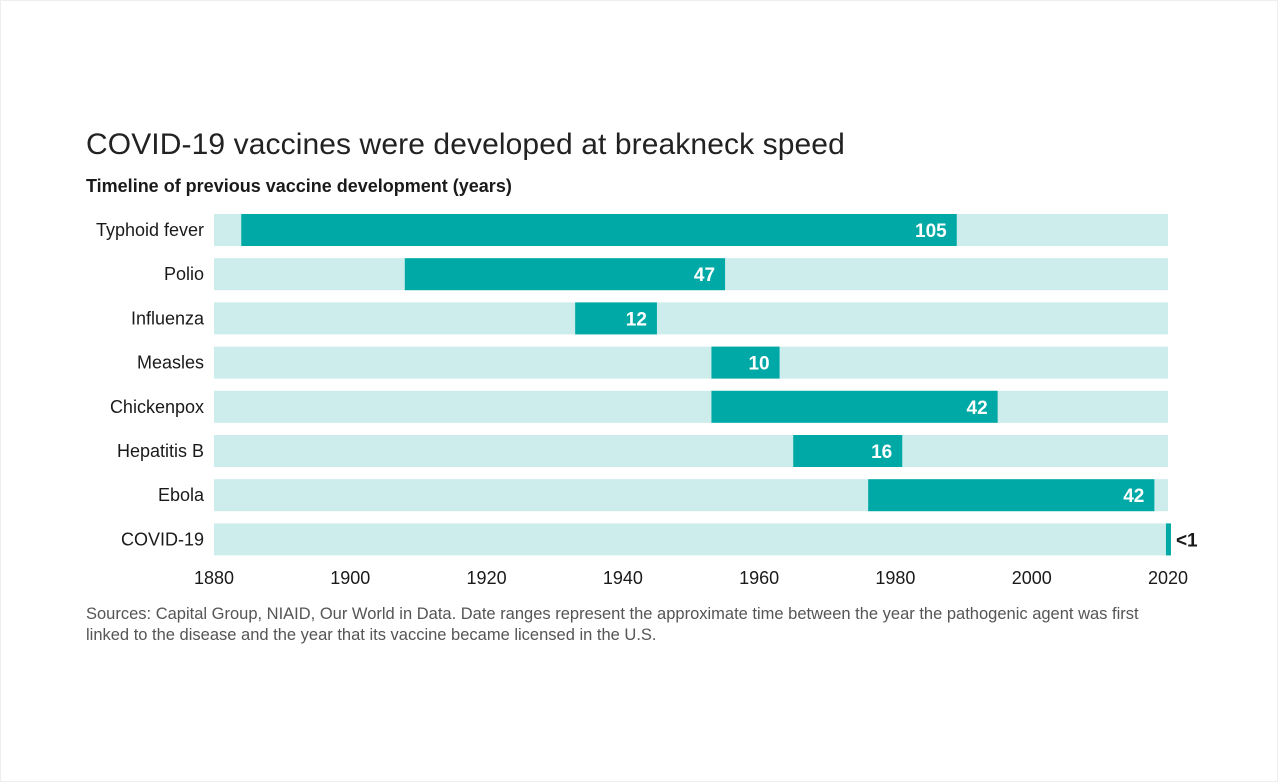  What do you see at coordinates (895, 578) in the screenshot?
I see `x-tick-label: 1980` at bounding box center [895, 578].